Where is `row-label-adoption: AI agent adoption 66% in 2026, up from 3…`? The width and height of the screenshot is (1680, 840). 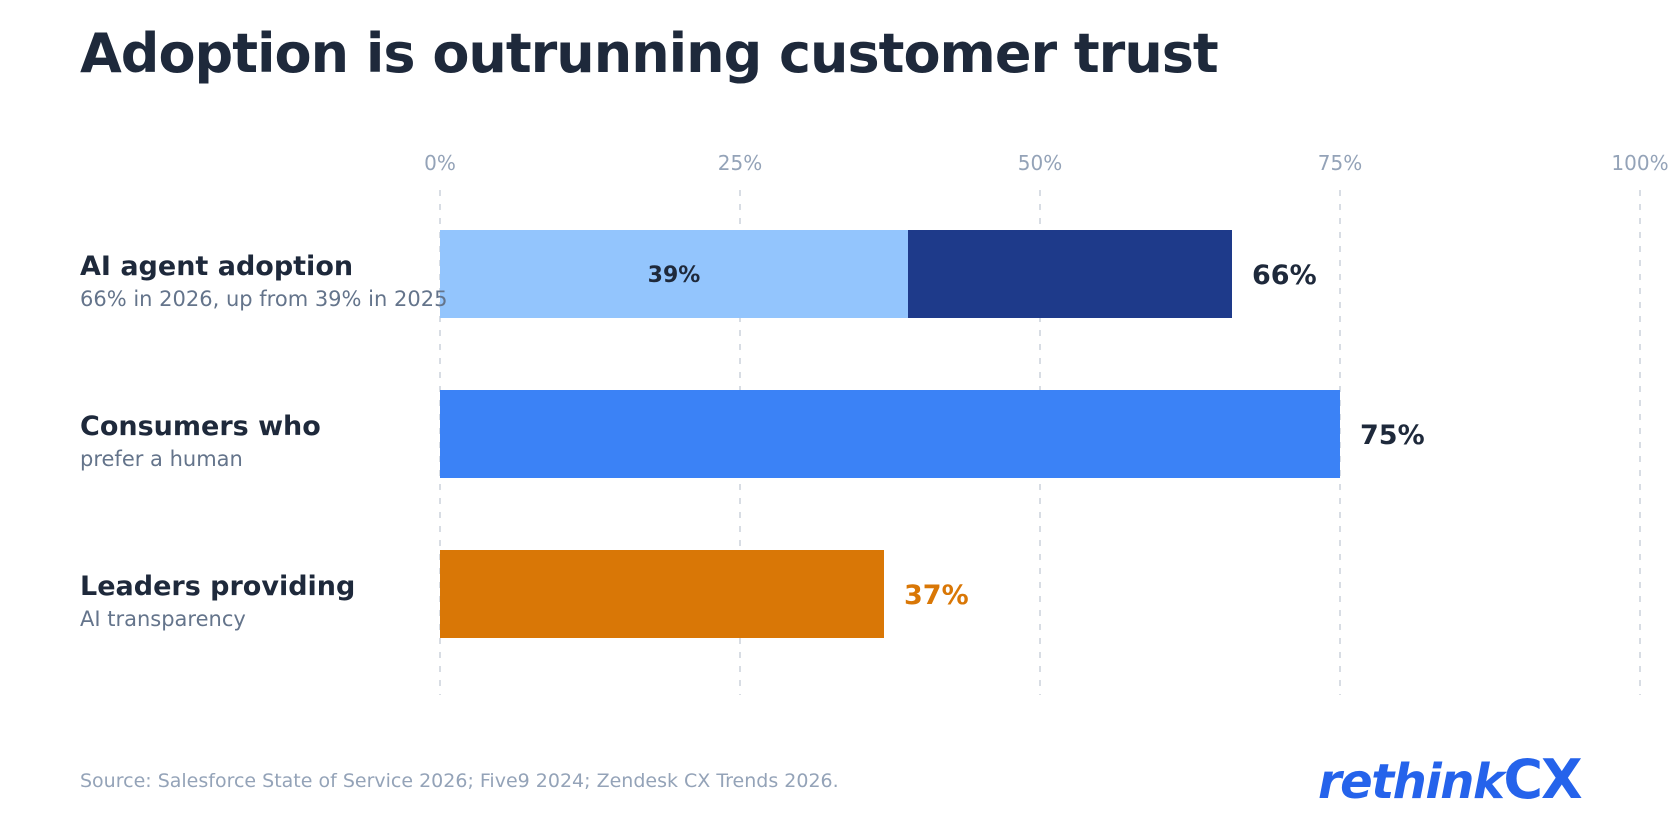 row-label-adoption: AI agent adoption 66% in 2026, up from 3… is located at coordinates (263, 282).